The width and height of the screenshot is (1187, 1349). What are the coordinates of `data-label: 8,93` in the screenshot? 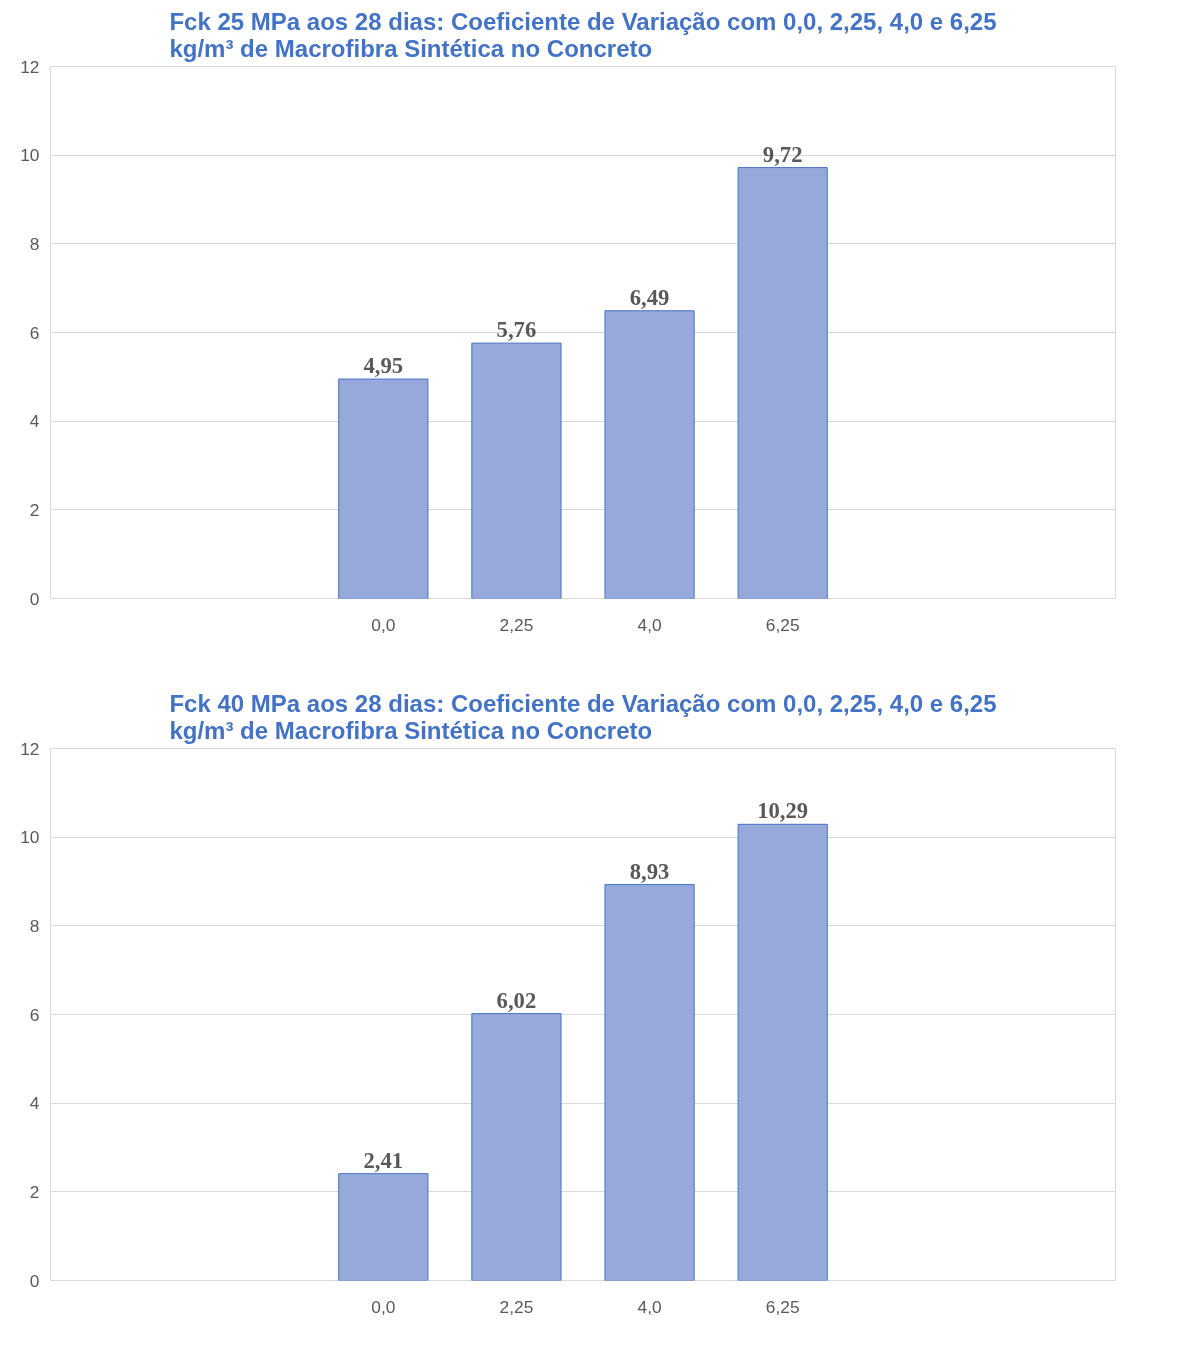 It's located at (649, 871).